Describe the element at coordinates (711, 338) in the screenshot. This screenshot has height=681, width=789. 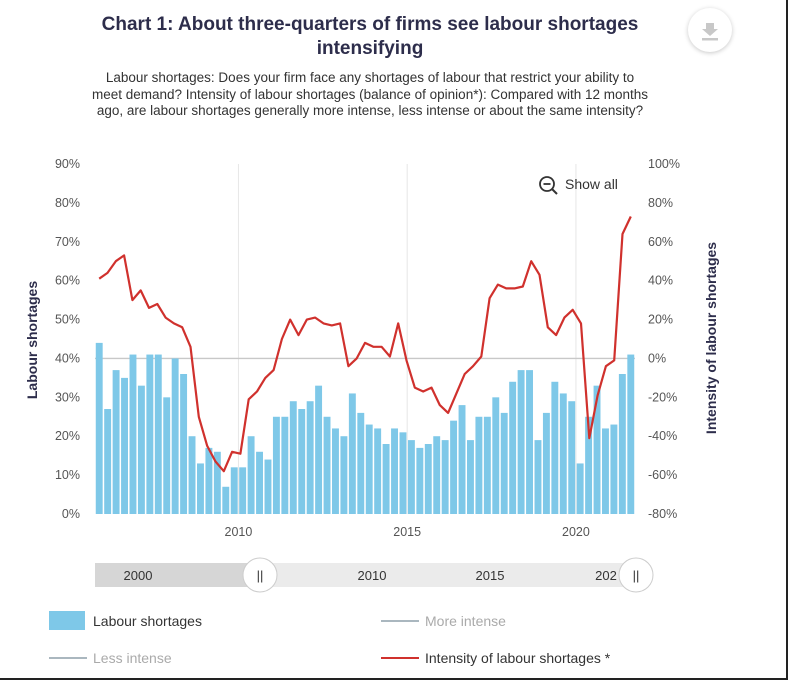
I see `right-axis-title: Intensity of labour shortages` at that location.